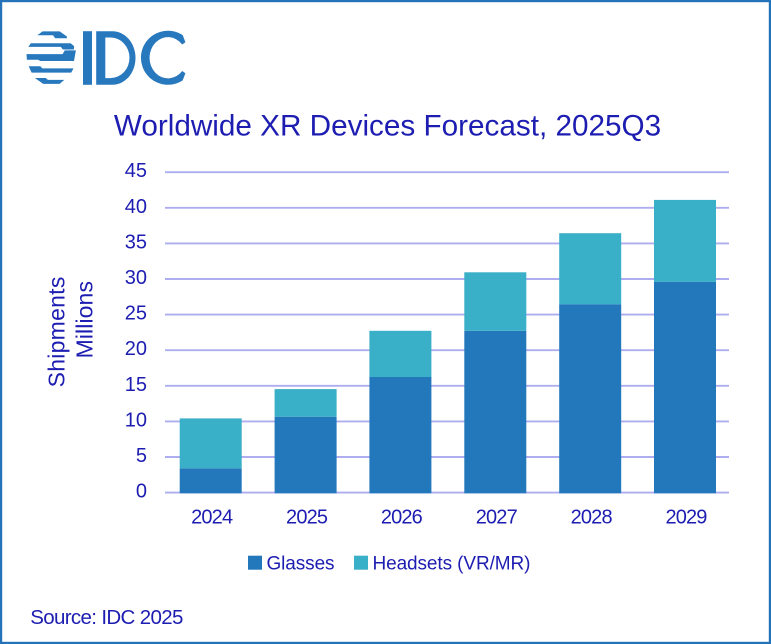 The height and width of the screenshot is (644, 771). What do you see at coordinates (85, 319) in the screenshot?
I see `svg-text: Millions` at bounding box center [85, 319].